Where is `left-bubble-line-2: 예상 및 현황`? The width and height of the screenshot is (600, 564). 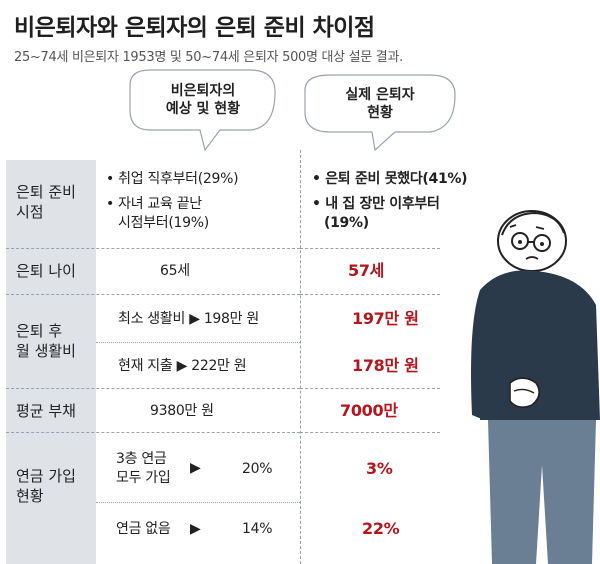 left-bubble-line-2: 예상 및 현황 is located at coordinates (203, 109).